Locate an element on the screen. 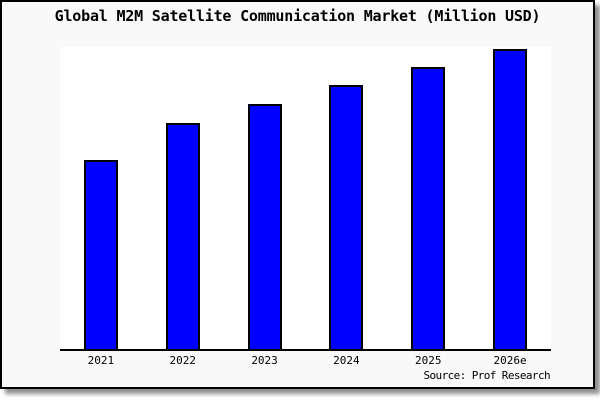 This screenshot has width=600, height=400. bar-slot-2025 is located at coordinates (428, 198).